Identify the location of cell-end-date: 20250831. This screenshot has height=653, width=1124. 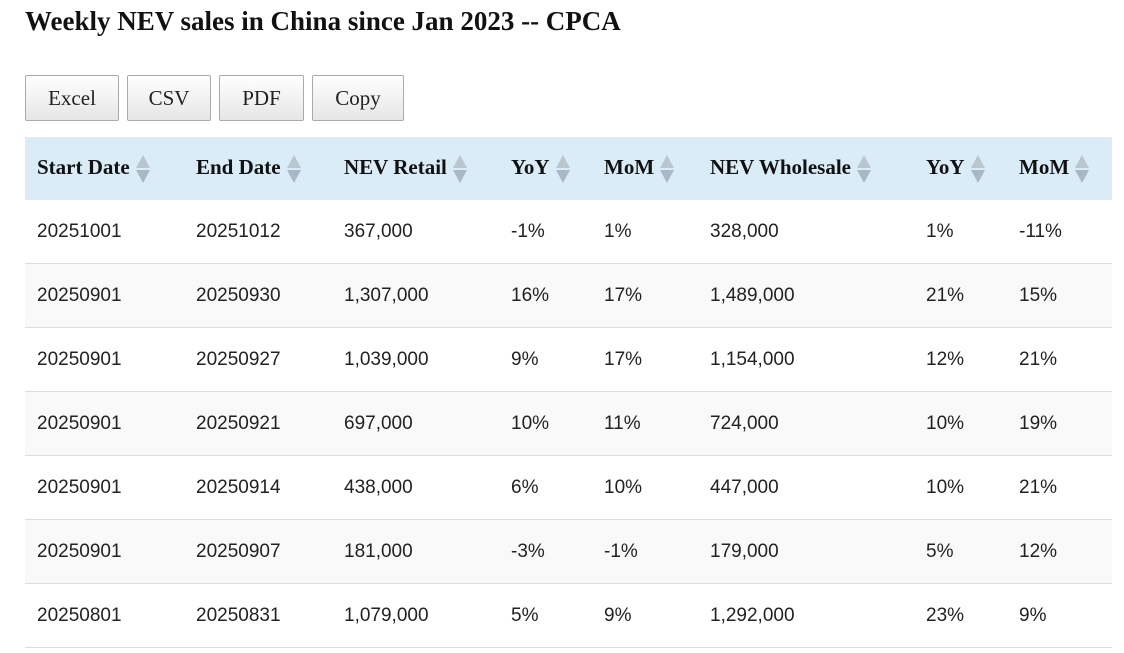
(258, 615).